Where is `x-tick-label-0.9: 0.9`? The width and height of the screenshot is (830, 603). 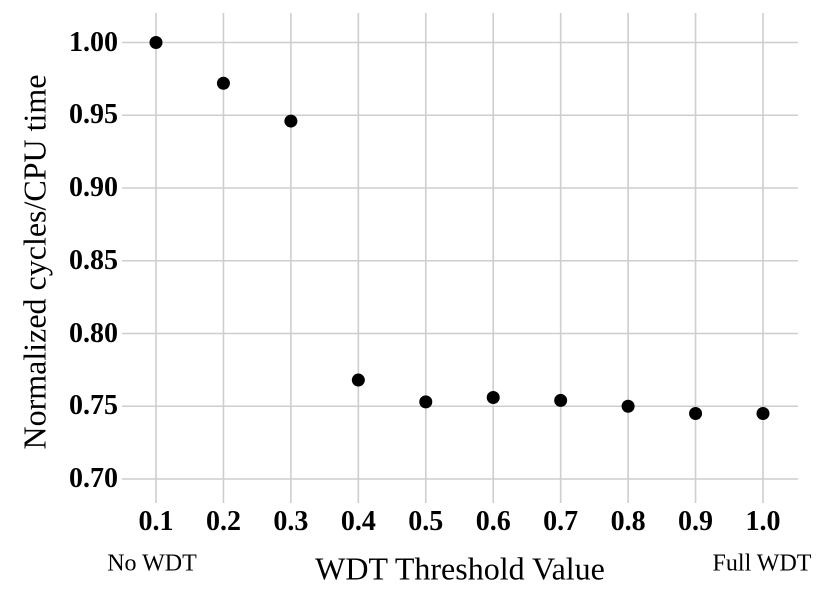 x-tick-label-0.9: 0.9 is located at coordinates (696, 521).